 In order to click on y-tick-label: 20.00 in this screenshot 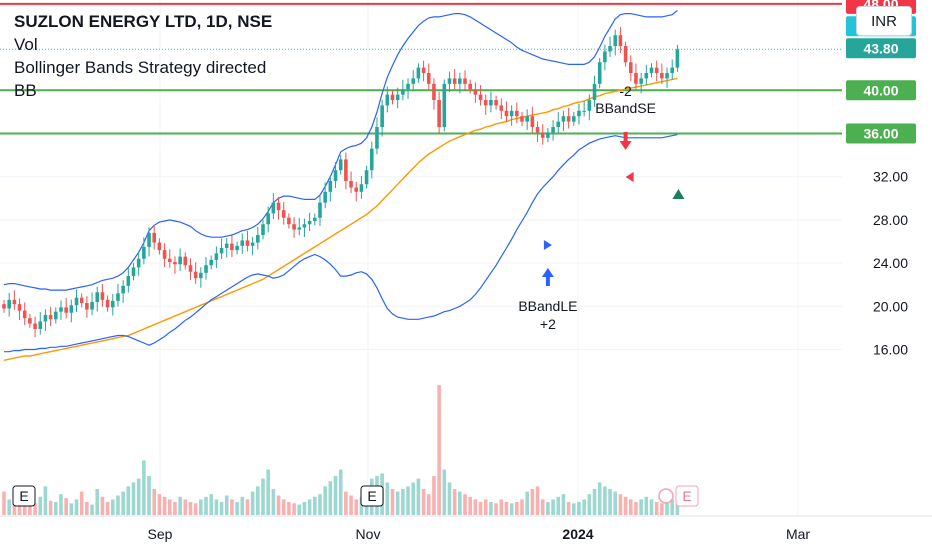, I will do `click(890, 306)`.